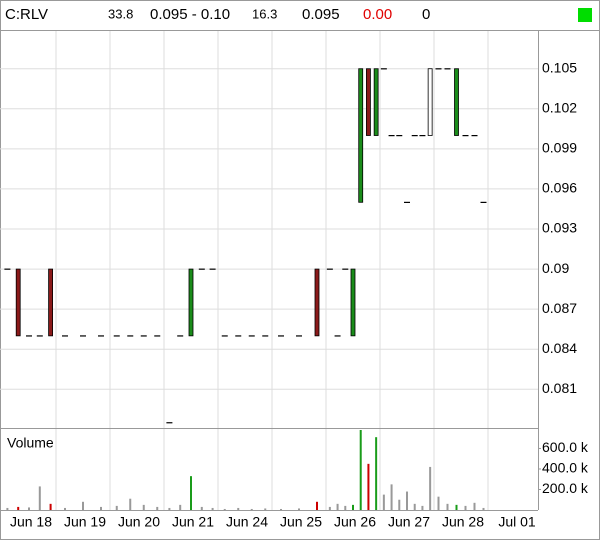  What do you see at coordinates (559, 188) in the screenshot?
I see `y-tick-label: 0.096` at bounding box center [559, 188].